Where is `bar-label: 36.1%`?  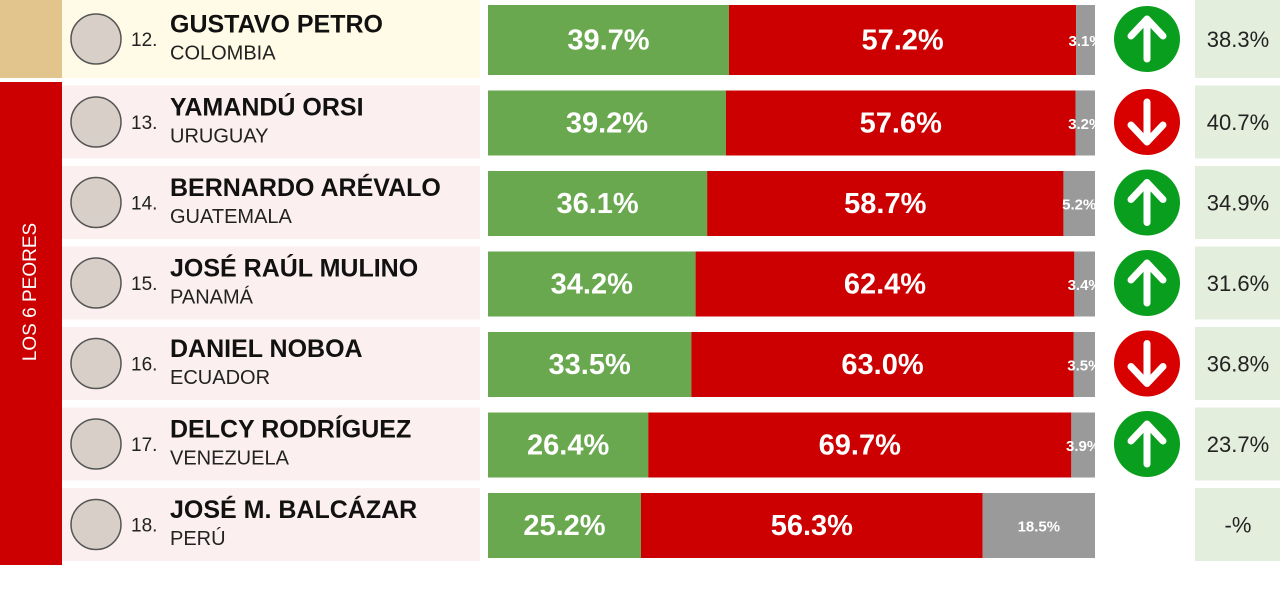 bar-label: 36.1% is located at coordinates (597, 204).